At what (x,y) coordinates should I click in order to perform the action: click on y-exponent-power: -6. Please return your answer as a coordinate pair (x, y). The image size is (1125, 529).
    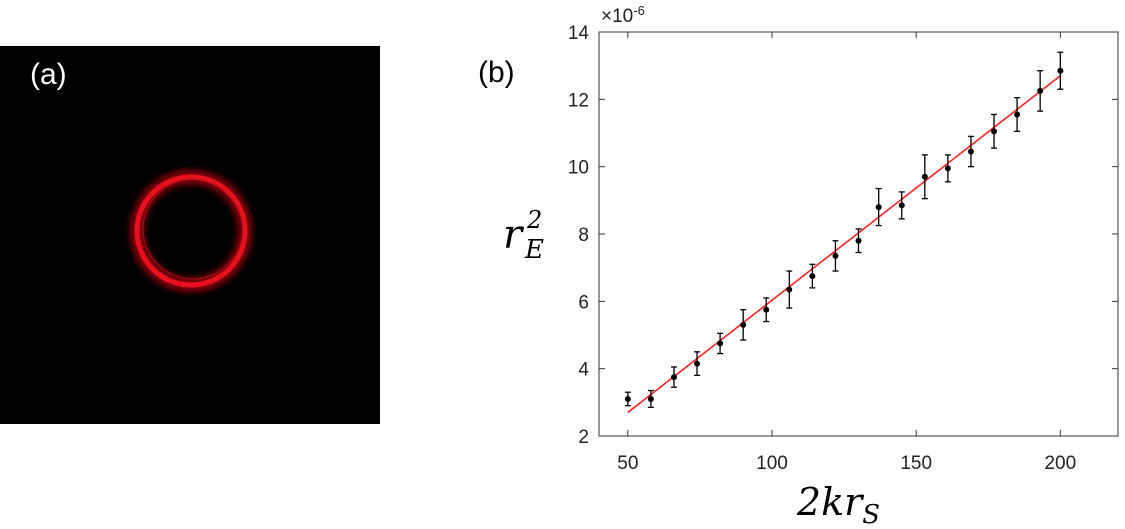
    Looking at the image, I should click on (639, 10).